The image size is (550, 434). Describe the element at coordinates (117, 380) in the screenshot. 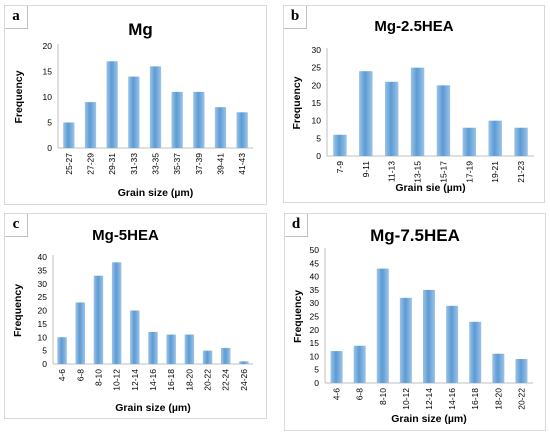

I see `x-tick-label-c: 10-12` at that location.